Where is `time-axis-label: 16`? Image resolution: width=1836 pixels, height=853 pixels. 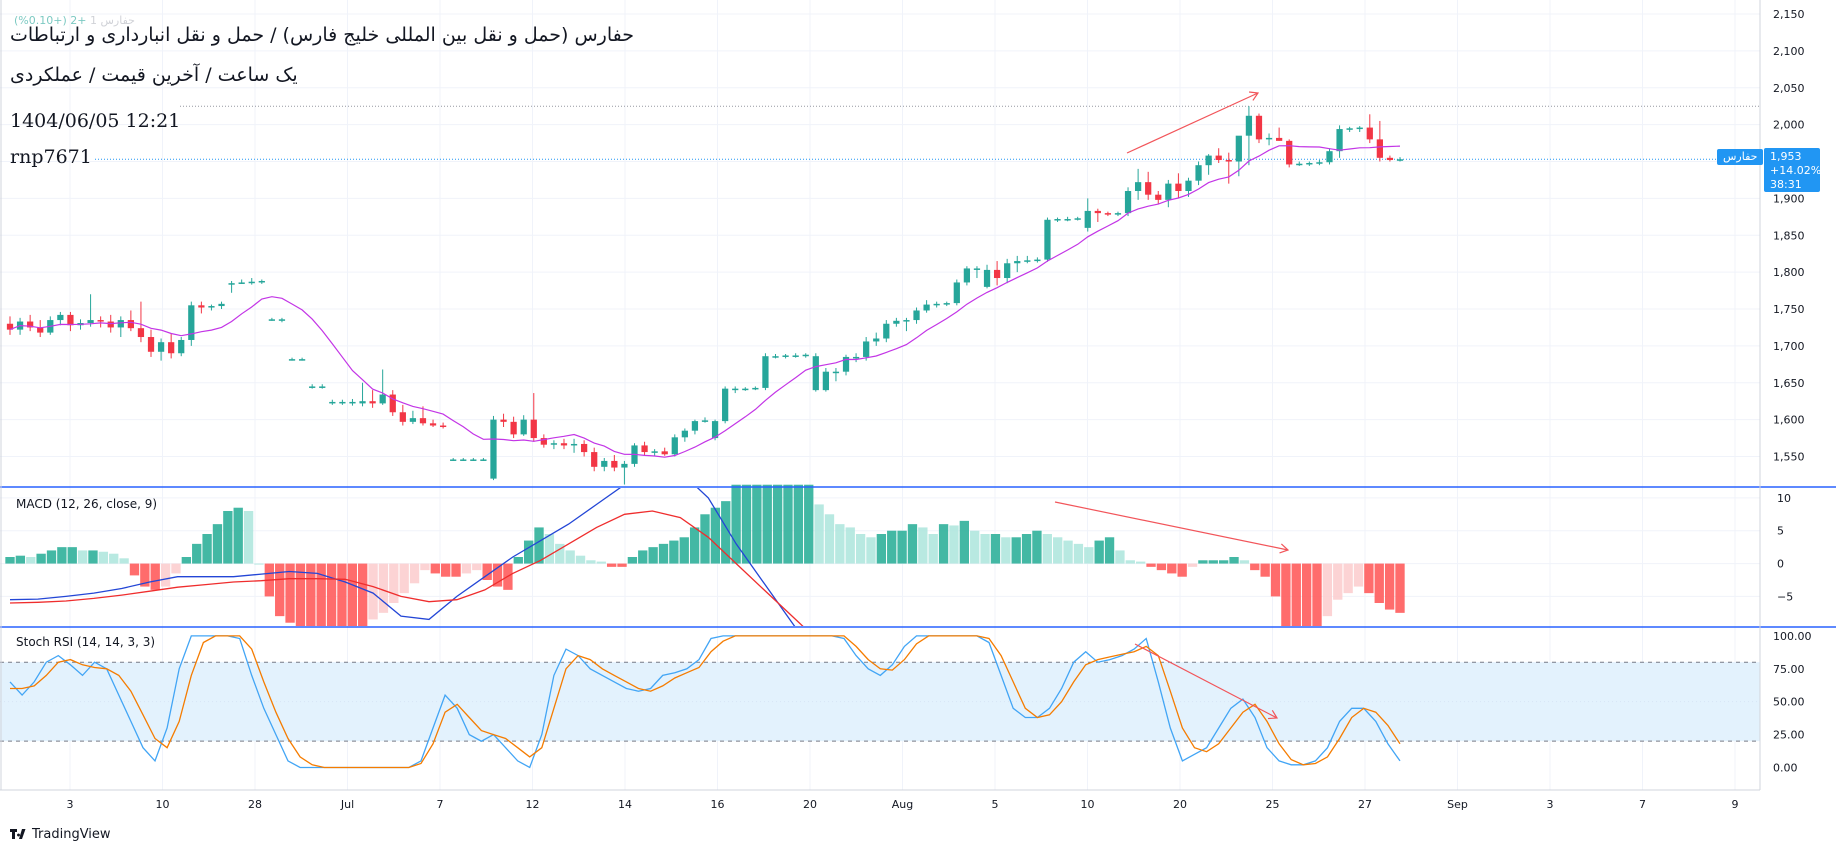
time-axis-label: 16 is located at coordinates (718, 804).